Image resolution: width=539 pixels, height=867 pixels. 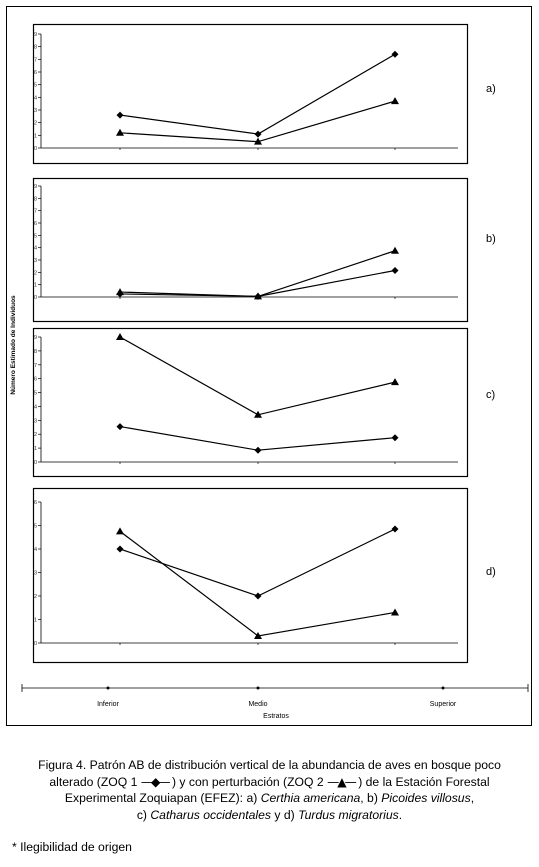 I want to click on panel-label: c), so click(x=490, y=395).